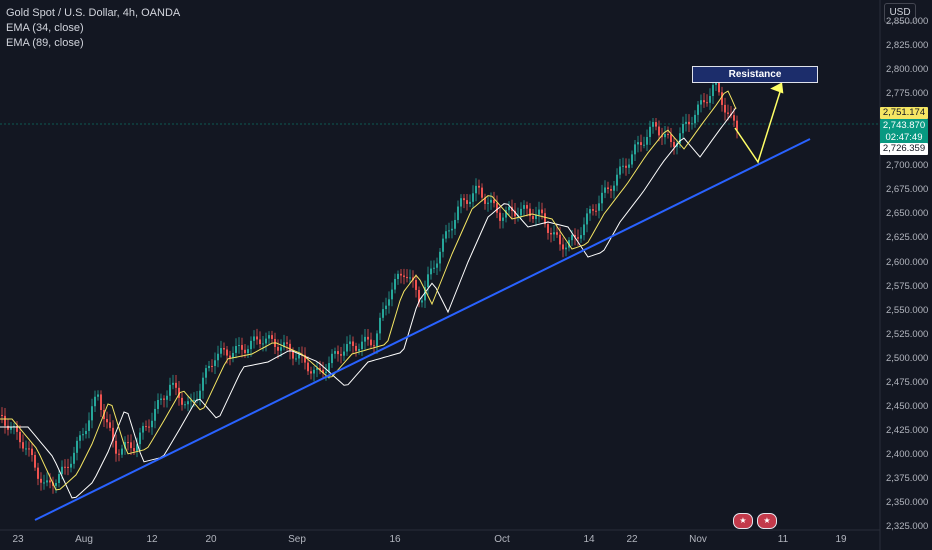 This screenshot has height=550, width=932. I want to click on price-tick-label: 2,850.000, so click(907, 21).